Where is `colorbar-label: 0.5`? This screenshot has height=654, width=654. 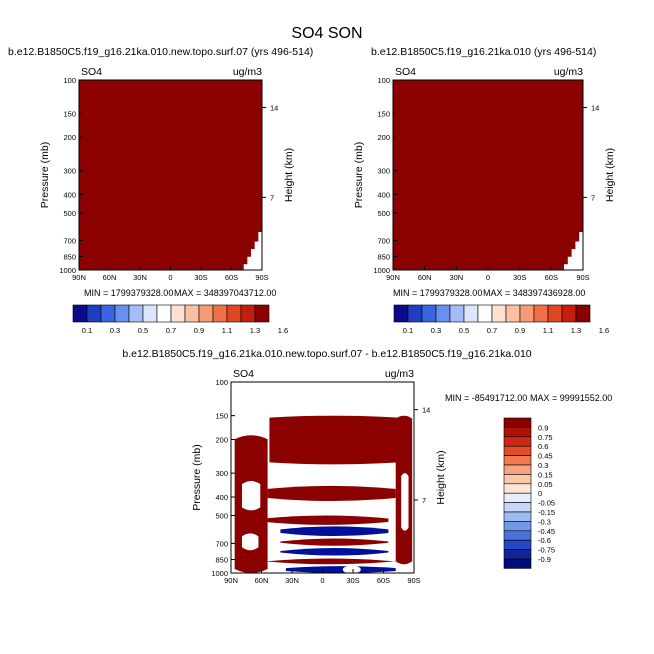 colorbar-label: 0.5 is located at coordinates (464, 330).